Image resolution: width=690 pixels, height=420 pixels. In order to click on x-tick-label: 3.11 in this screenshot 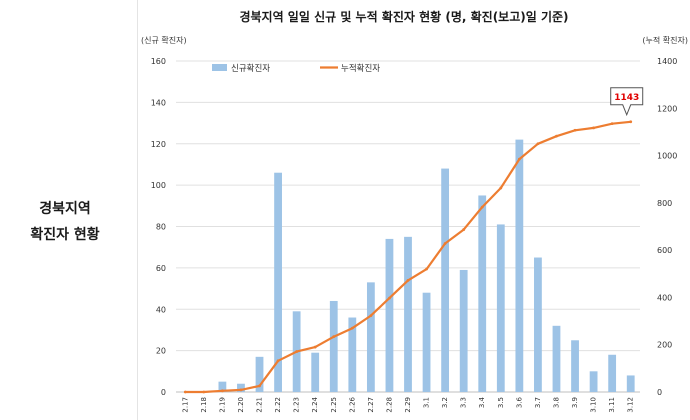, I will do `click(612, 405)`.